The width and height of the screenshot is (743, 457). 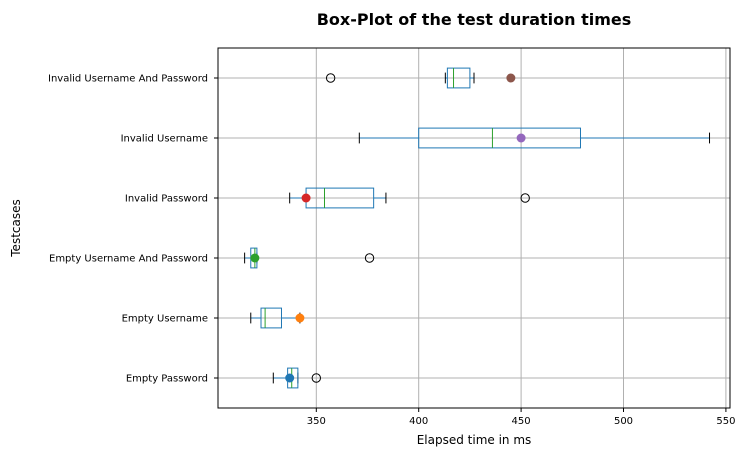 What do you see at coordinates (725, 421) in the screenshot?
I see `x-tick-label: 550` at bounding box center [725, 421].